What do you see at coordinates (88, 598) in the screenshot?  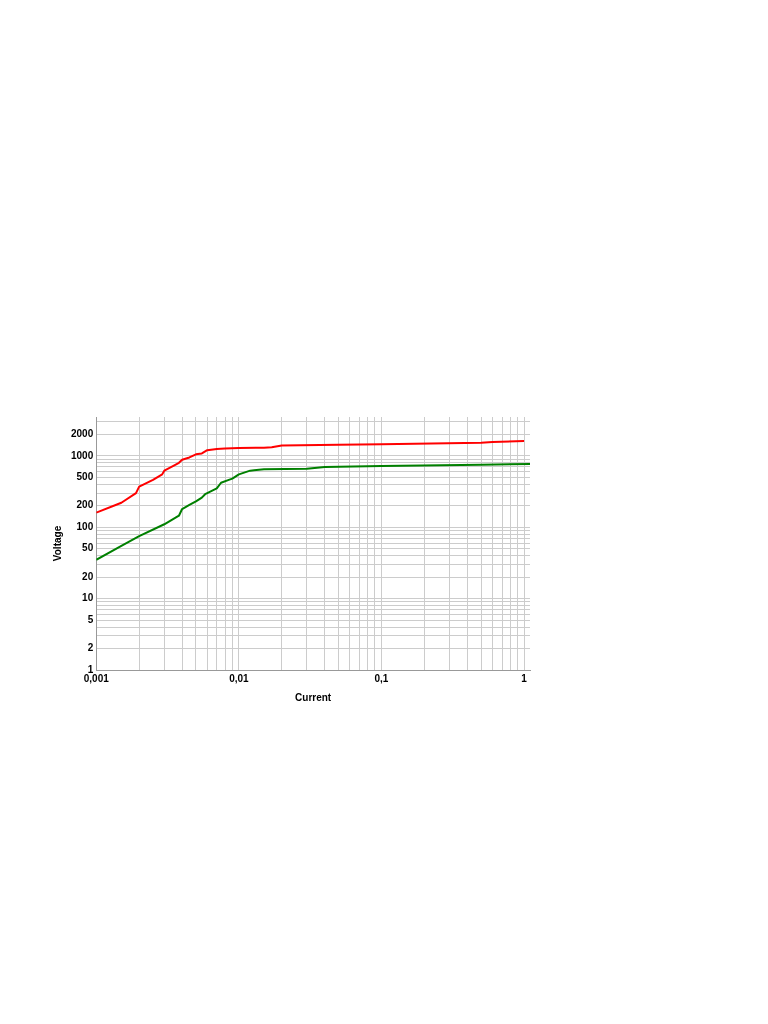 I see `y-tick-label: 10` at bounding box center [88, 598].